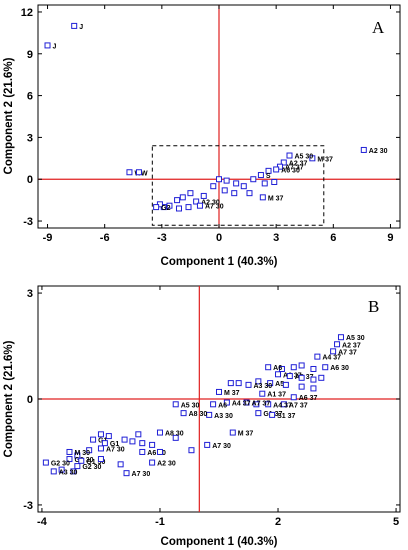  Describe the element at coordinates (298, 163) in the screenshot. I see `point-label: A2 37` at that location.